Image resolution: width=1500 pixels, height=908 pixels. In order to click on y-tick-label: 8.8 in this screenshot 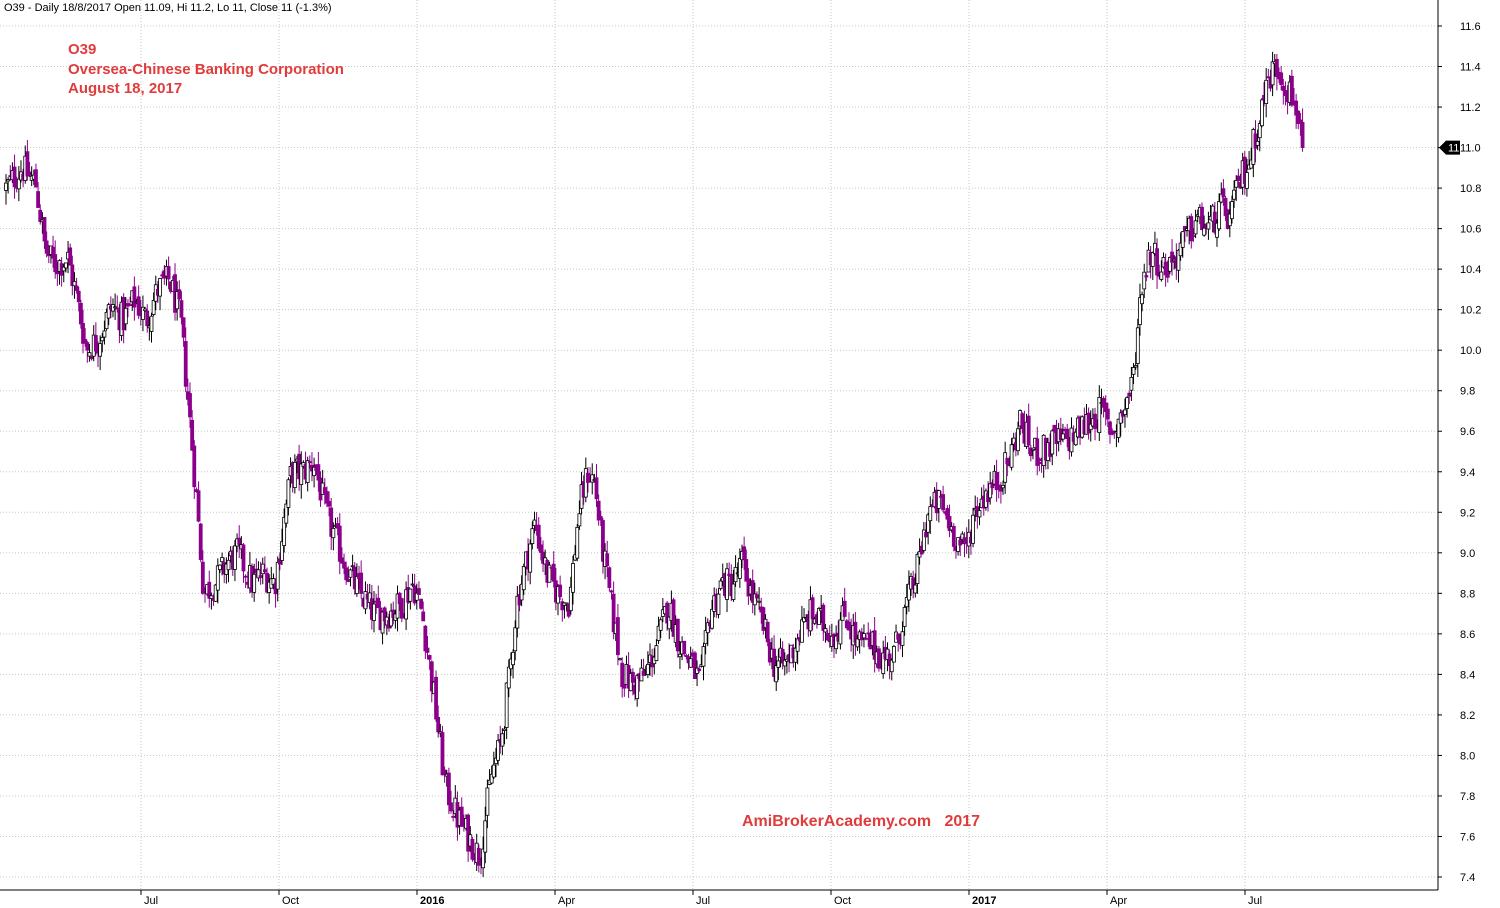, I will do `click(1467, 594)`.